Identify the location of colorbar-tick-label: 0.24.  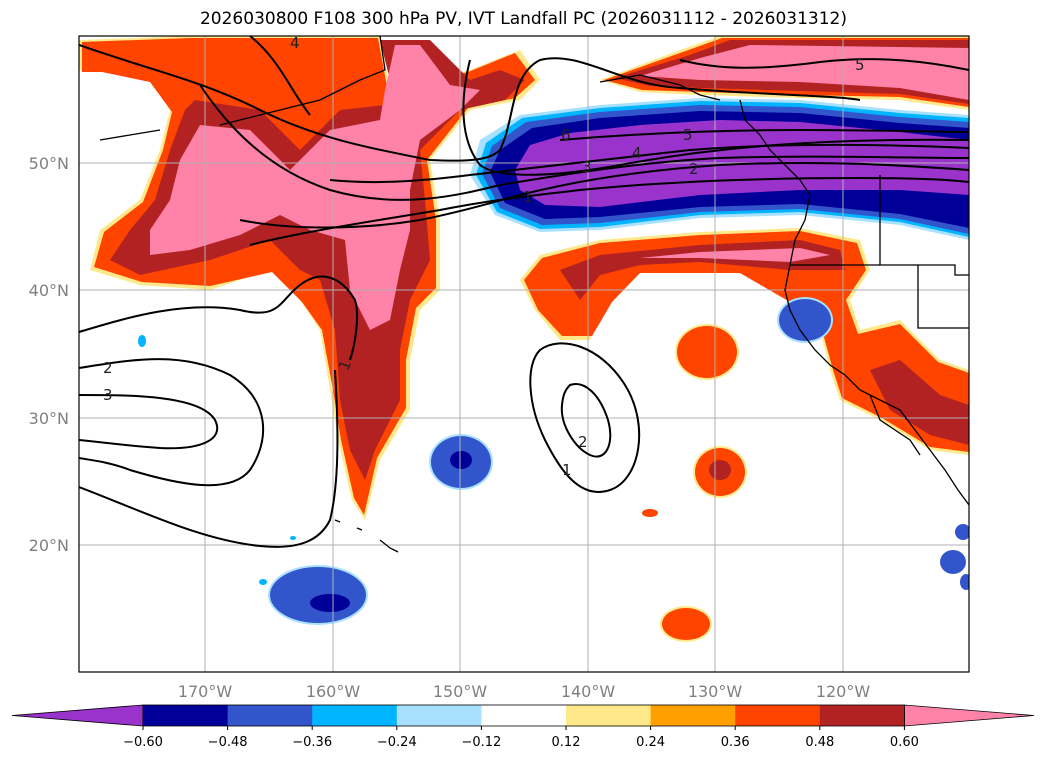
(650, 742).